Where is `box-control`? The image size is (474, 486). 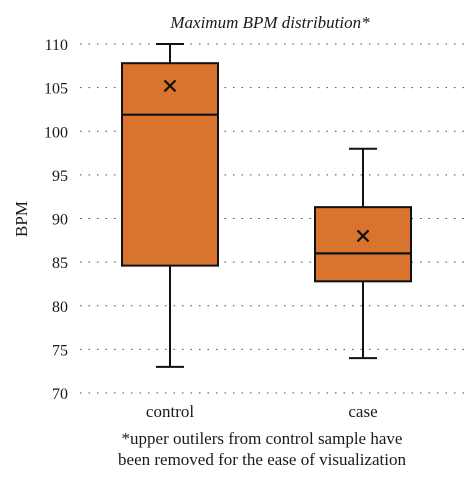 box-control is located at coordinates (170, 205).